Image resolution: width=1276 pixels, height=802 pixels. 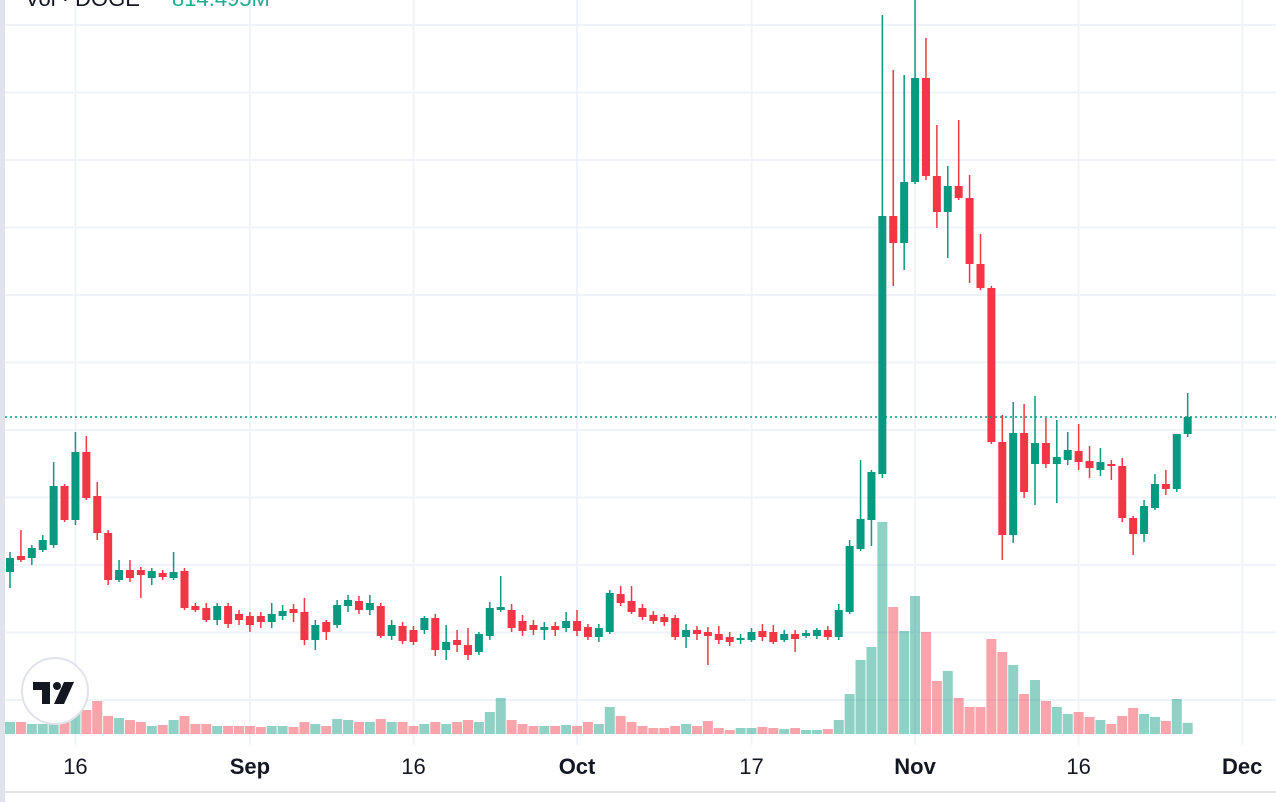 I want to click on x-tick-label: 17, so click(x=751, y=766).